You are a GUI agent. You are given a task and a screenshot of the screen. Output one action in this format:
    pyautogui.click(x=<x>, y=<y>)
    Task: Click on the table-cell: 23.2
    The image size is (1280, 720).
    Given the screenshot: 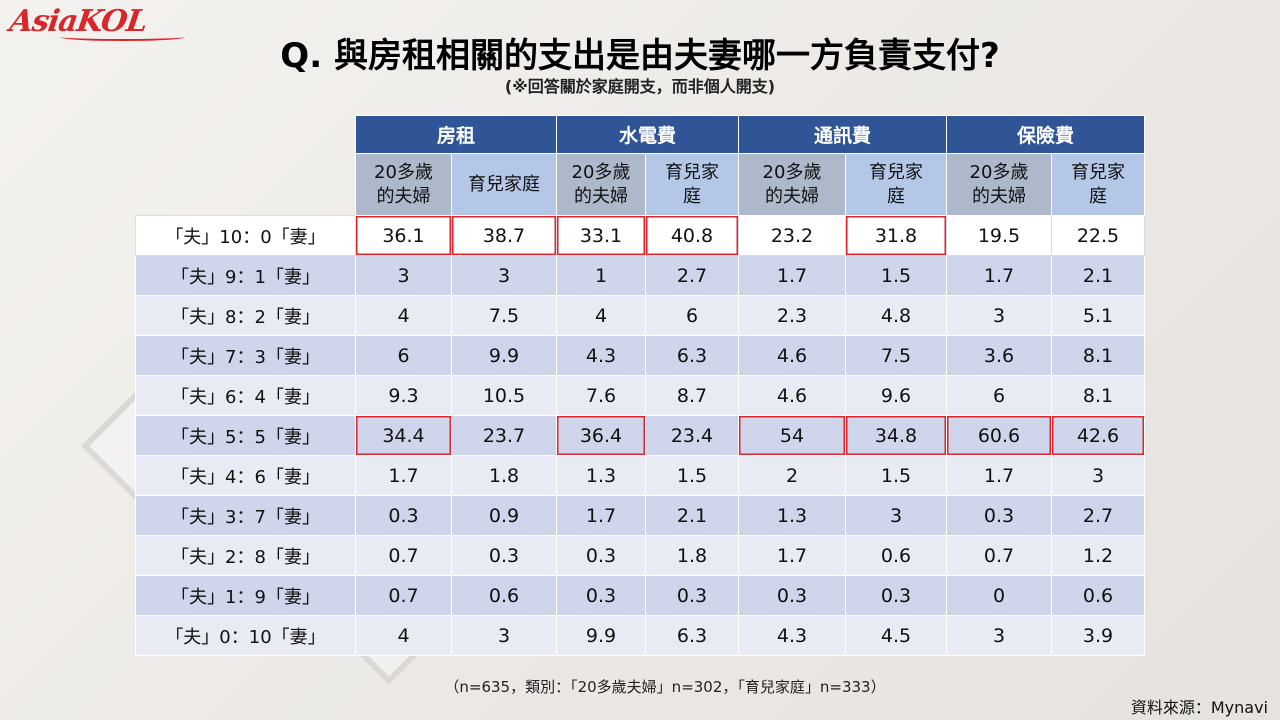 What is the action you would take?
    pyautogui.click(x=792, y=235)
    